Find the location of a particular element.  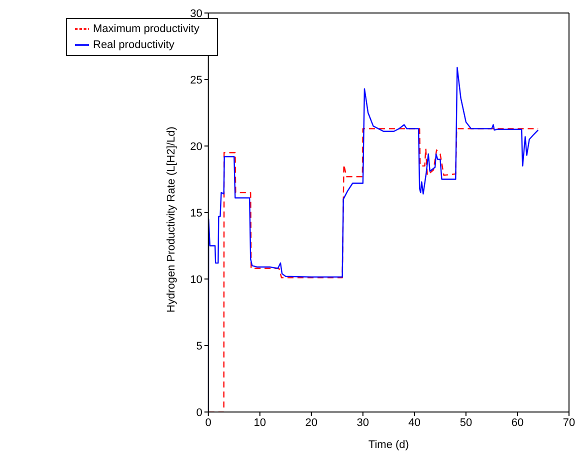

x-tick-label: 50 is located at coordinates (466, 422).